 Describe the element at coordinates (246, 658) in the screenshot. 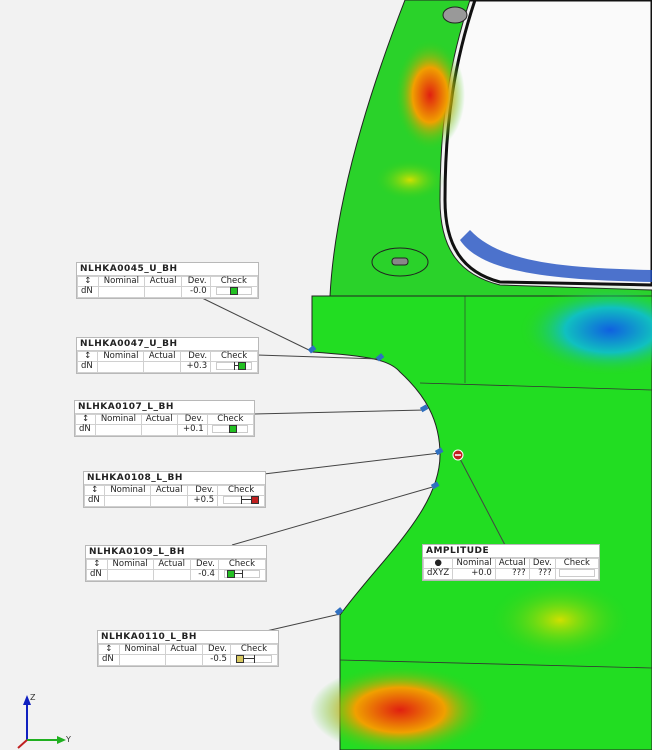

I see `check-deviation-bar` at that location.